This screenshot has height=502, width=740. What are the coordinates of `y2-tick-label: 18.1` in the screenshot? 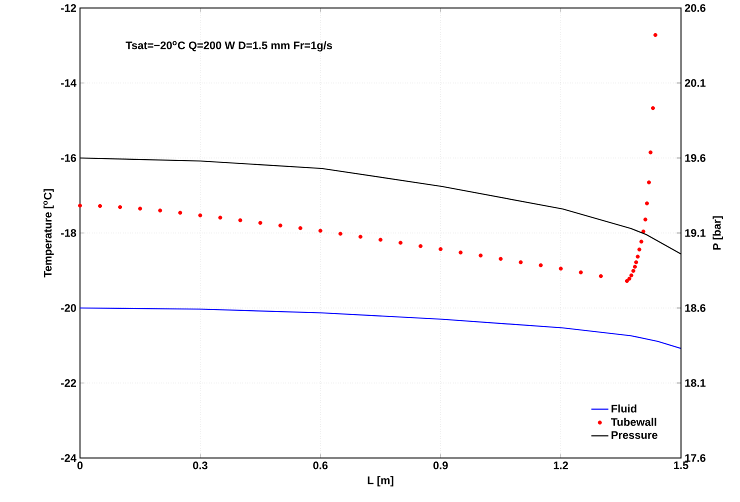 It's located at (695, 383).